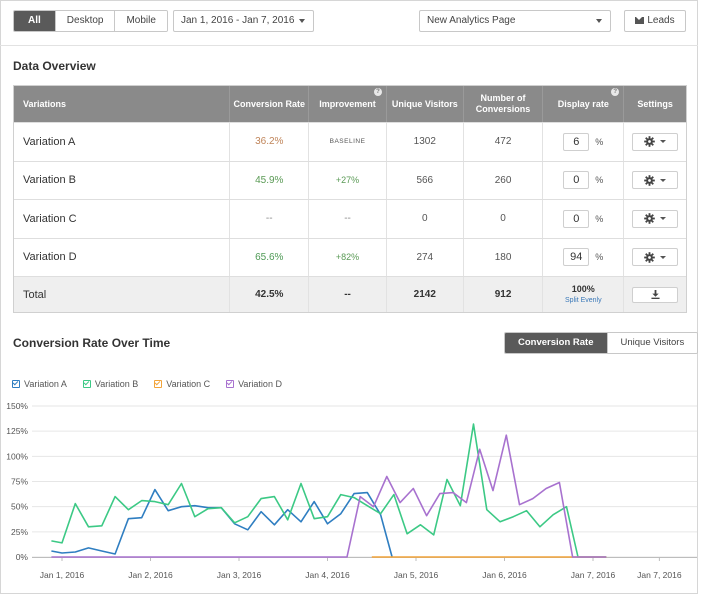  I want to click on conversion-rate: --, so click(268, 219).